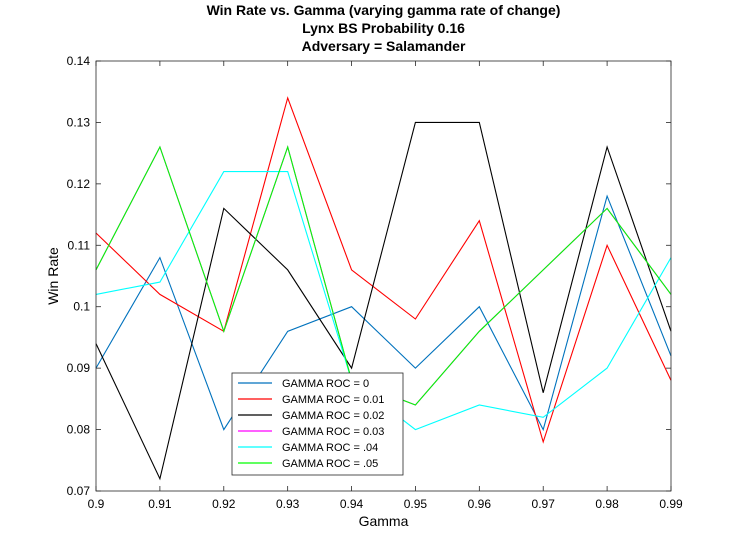 This screenshot has height=552, width=742. I want to click on y-tick-label: 0.07, so click(79, 491).